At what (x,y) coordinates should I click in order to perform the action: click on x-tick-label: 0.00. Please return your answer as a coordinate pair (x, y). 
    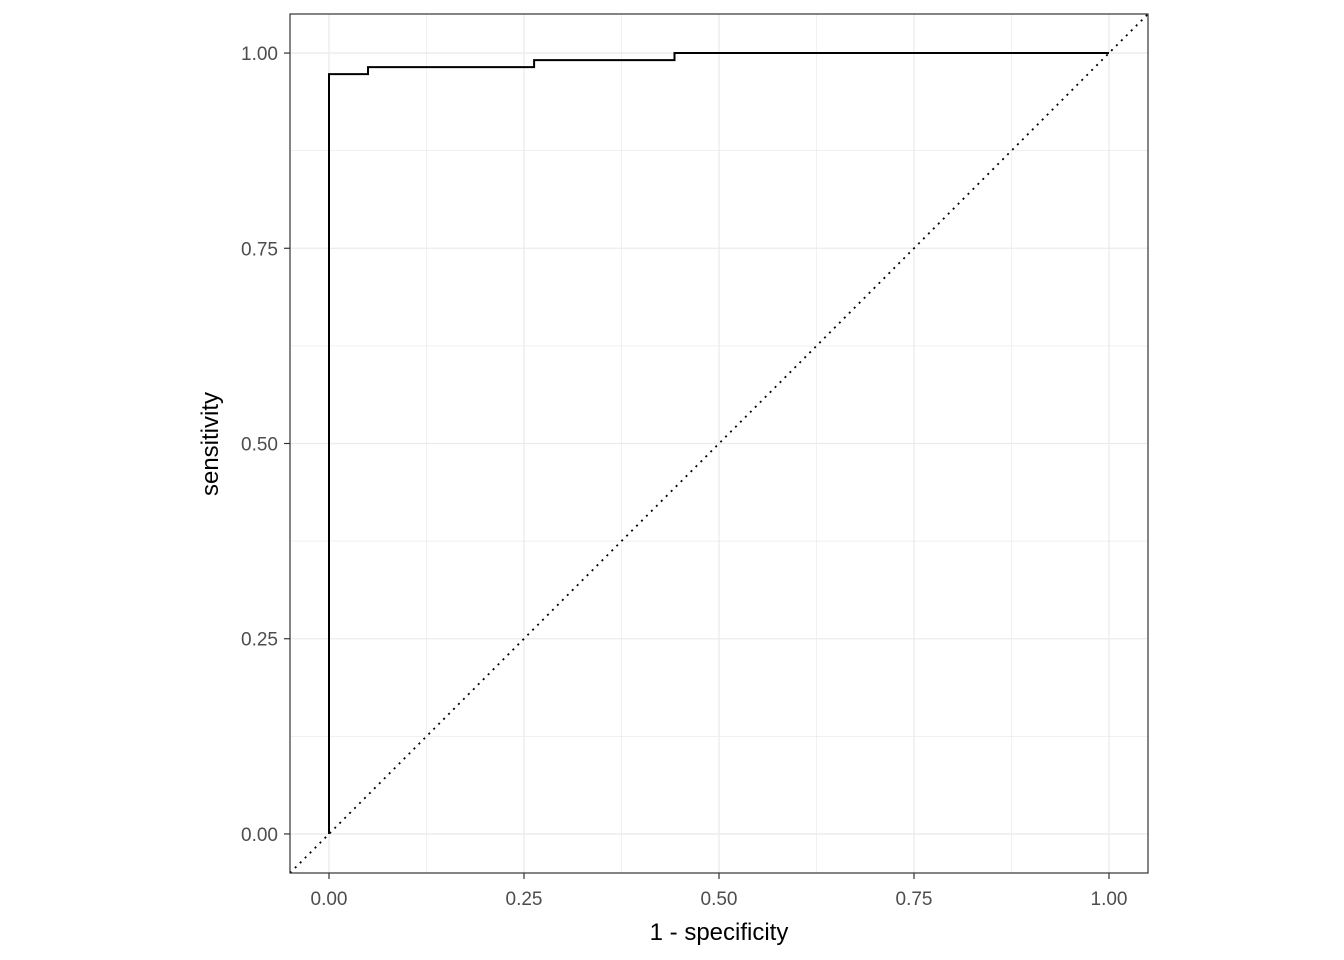
    Looking at the image, I should click on (329, 899).